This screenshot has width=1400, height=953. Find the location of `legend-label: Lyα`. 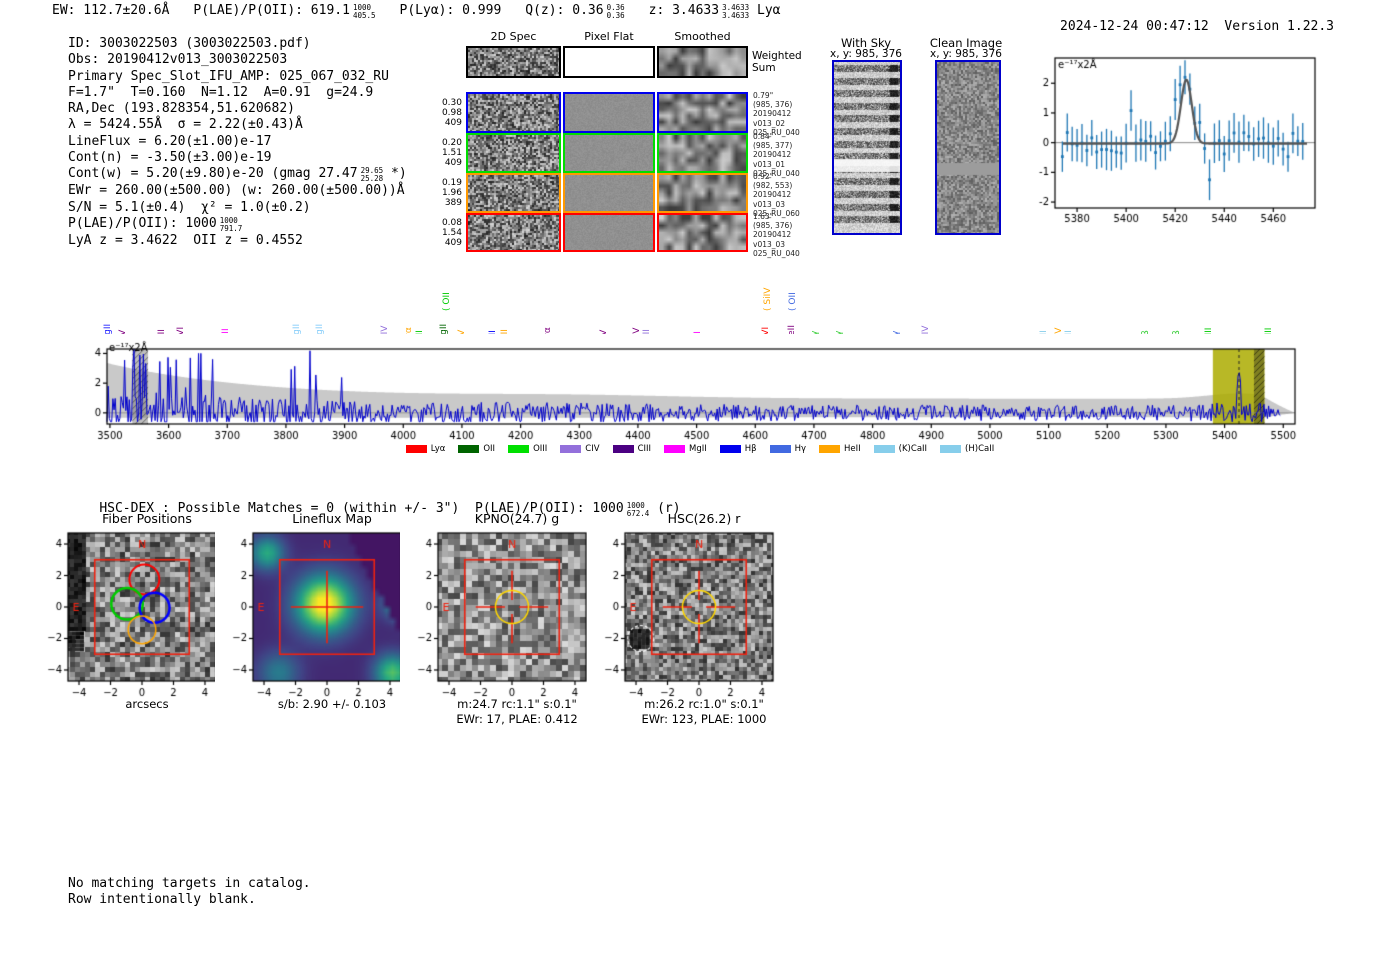

legend-label: Lyα is located at coordinates (438, 449).